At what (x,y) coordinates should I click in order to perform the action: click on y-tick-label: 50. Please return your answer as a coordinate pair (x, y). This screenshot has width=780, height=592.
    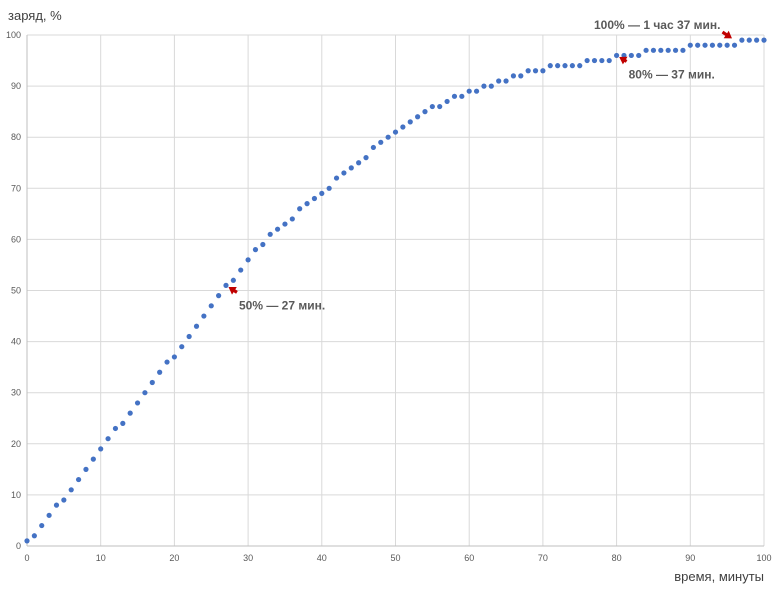
    Looking at the image, I should click on (16, 291).